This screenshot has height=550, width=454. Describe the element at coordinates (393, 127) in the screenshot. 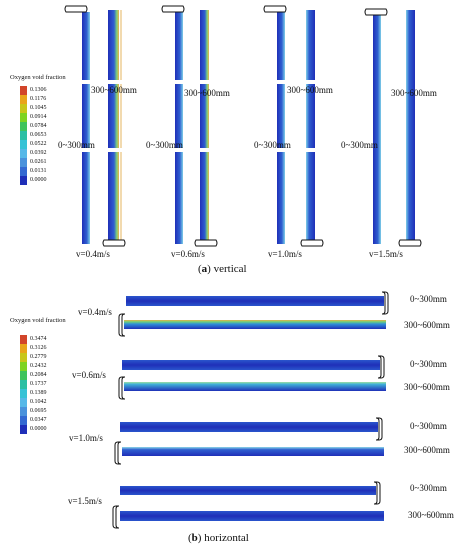

I see `vertical-case-1.5` at that location.